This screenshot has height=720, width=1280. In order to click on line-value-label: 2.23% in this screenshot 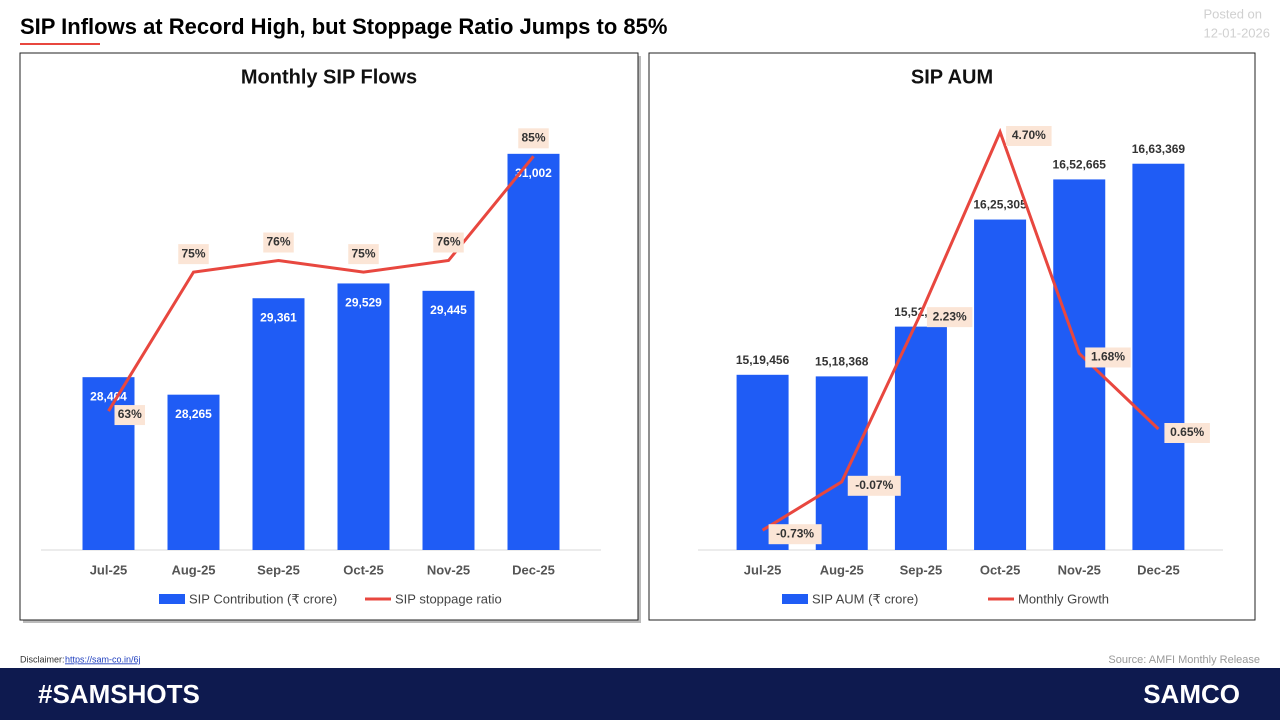, I will do `click(950, 316)`.